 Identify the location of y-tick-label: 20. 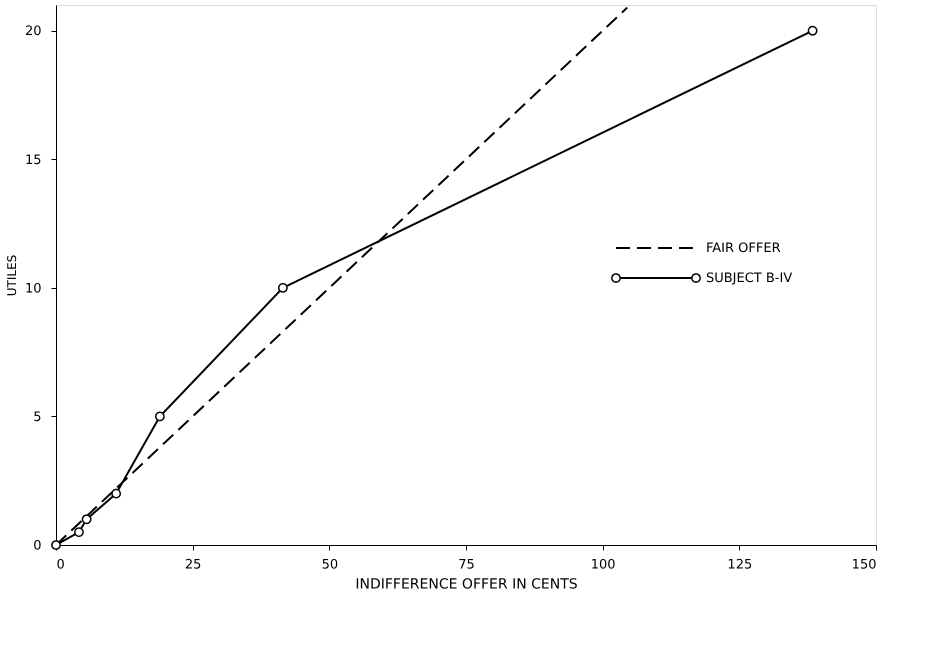
(33, 32).